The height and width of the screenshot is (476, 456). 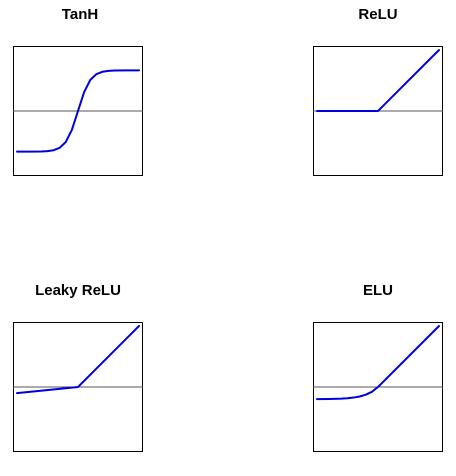 I want to click on chart-title: ELU, so click(x=378, y=290).